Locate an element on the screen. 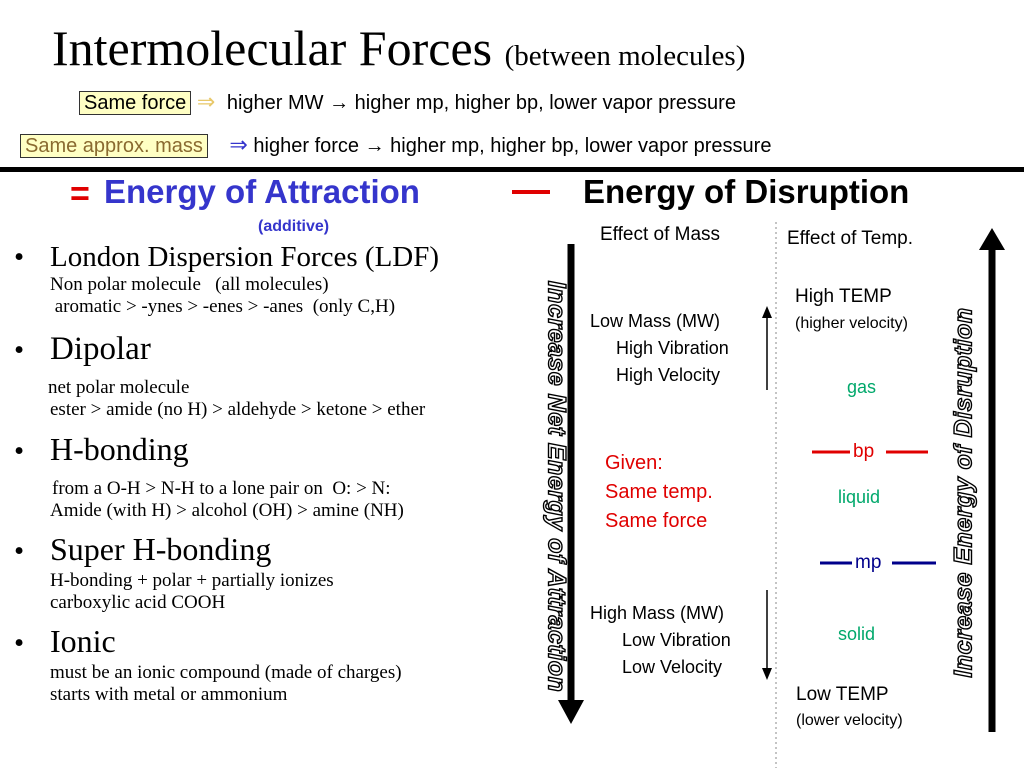 This screenshot has height=768, width=1024. title-main: Intermolecular Forces is located at coordinates (272, 48).